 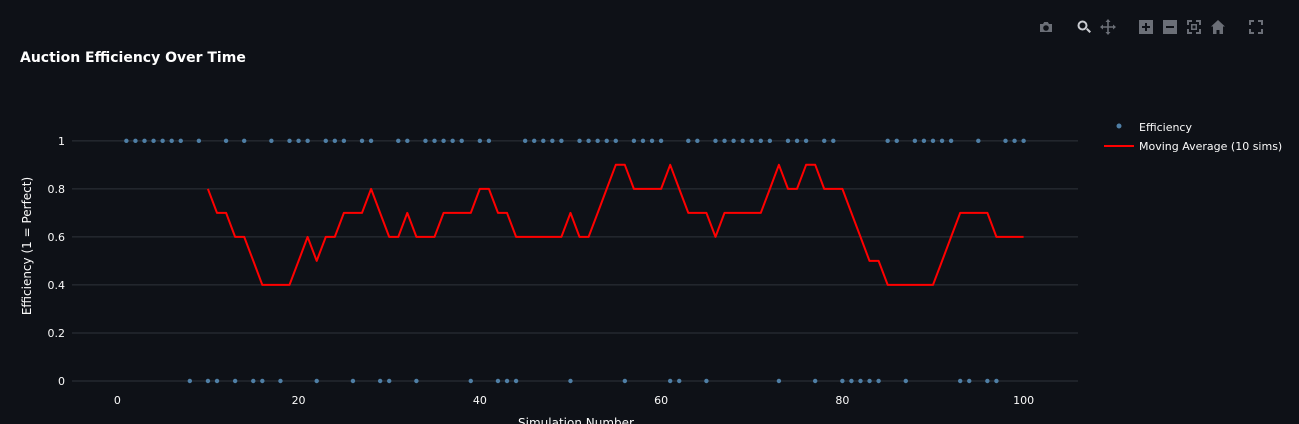 I want to click on y-tick-label: 0.6, so click(x=57, y=237).